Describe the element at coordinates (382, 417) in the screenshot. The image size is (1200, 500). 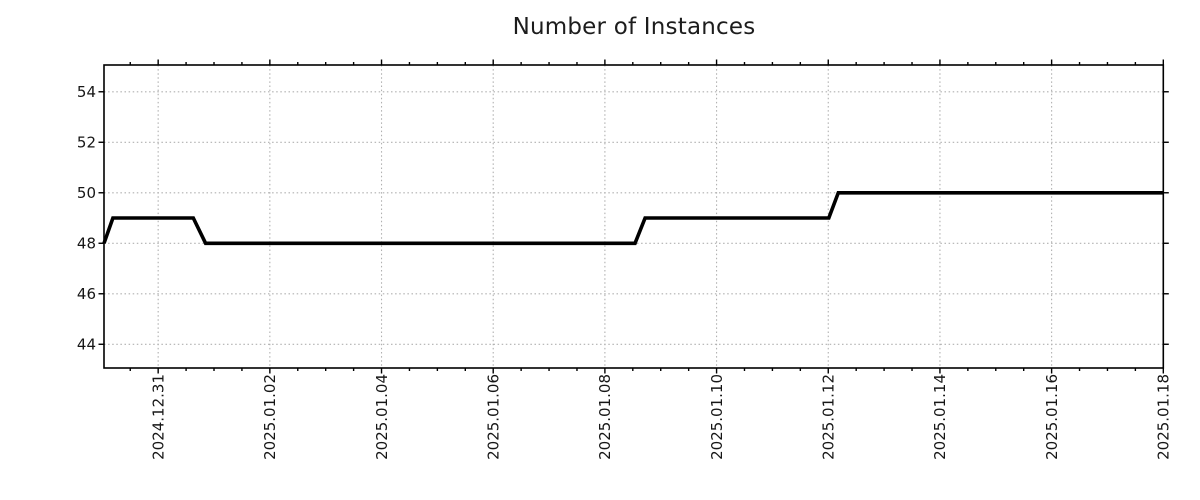
I see `x-tick-label: 2025.01.04` at that location.